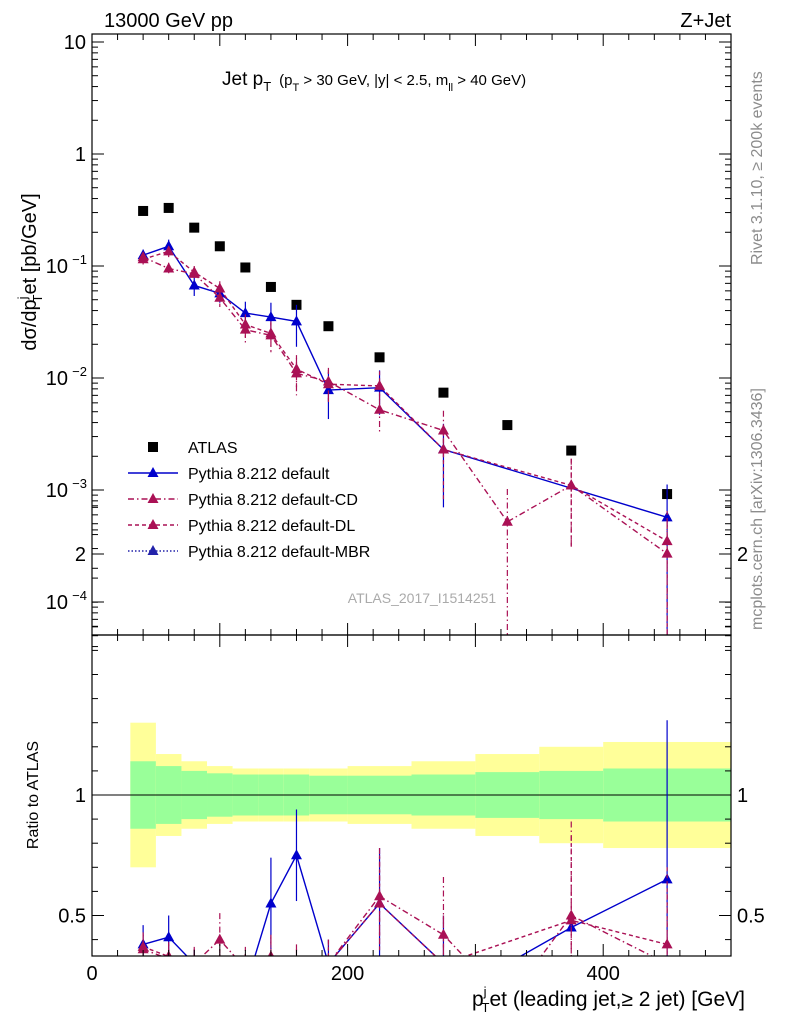 This screenshot has width=786, height=1024. What do you see at coordinates (241, 526) in the screenshot?
I see `legend-item: Pythia 8.212 default-DL` at bounding box center [241, 526].